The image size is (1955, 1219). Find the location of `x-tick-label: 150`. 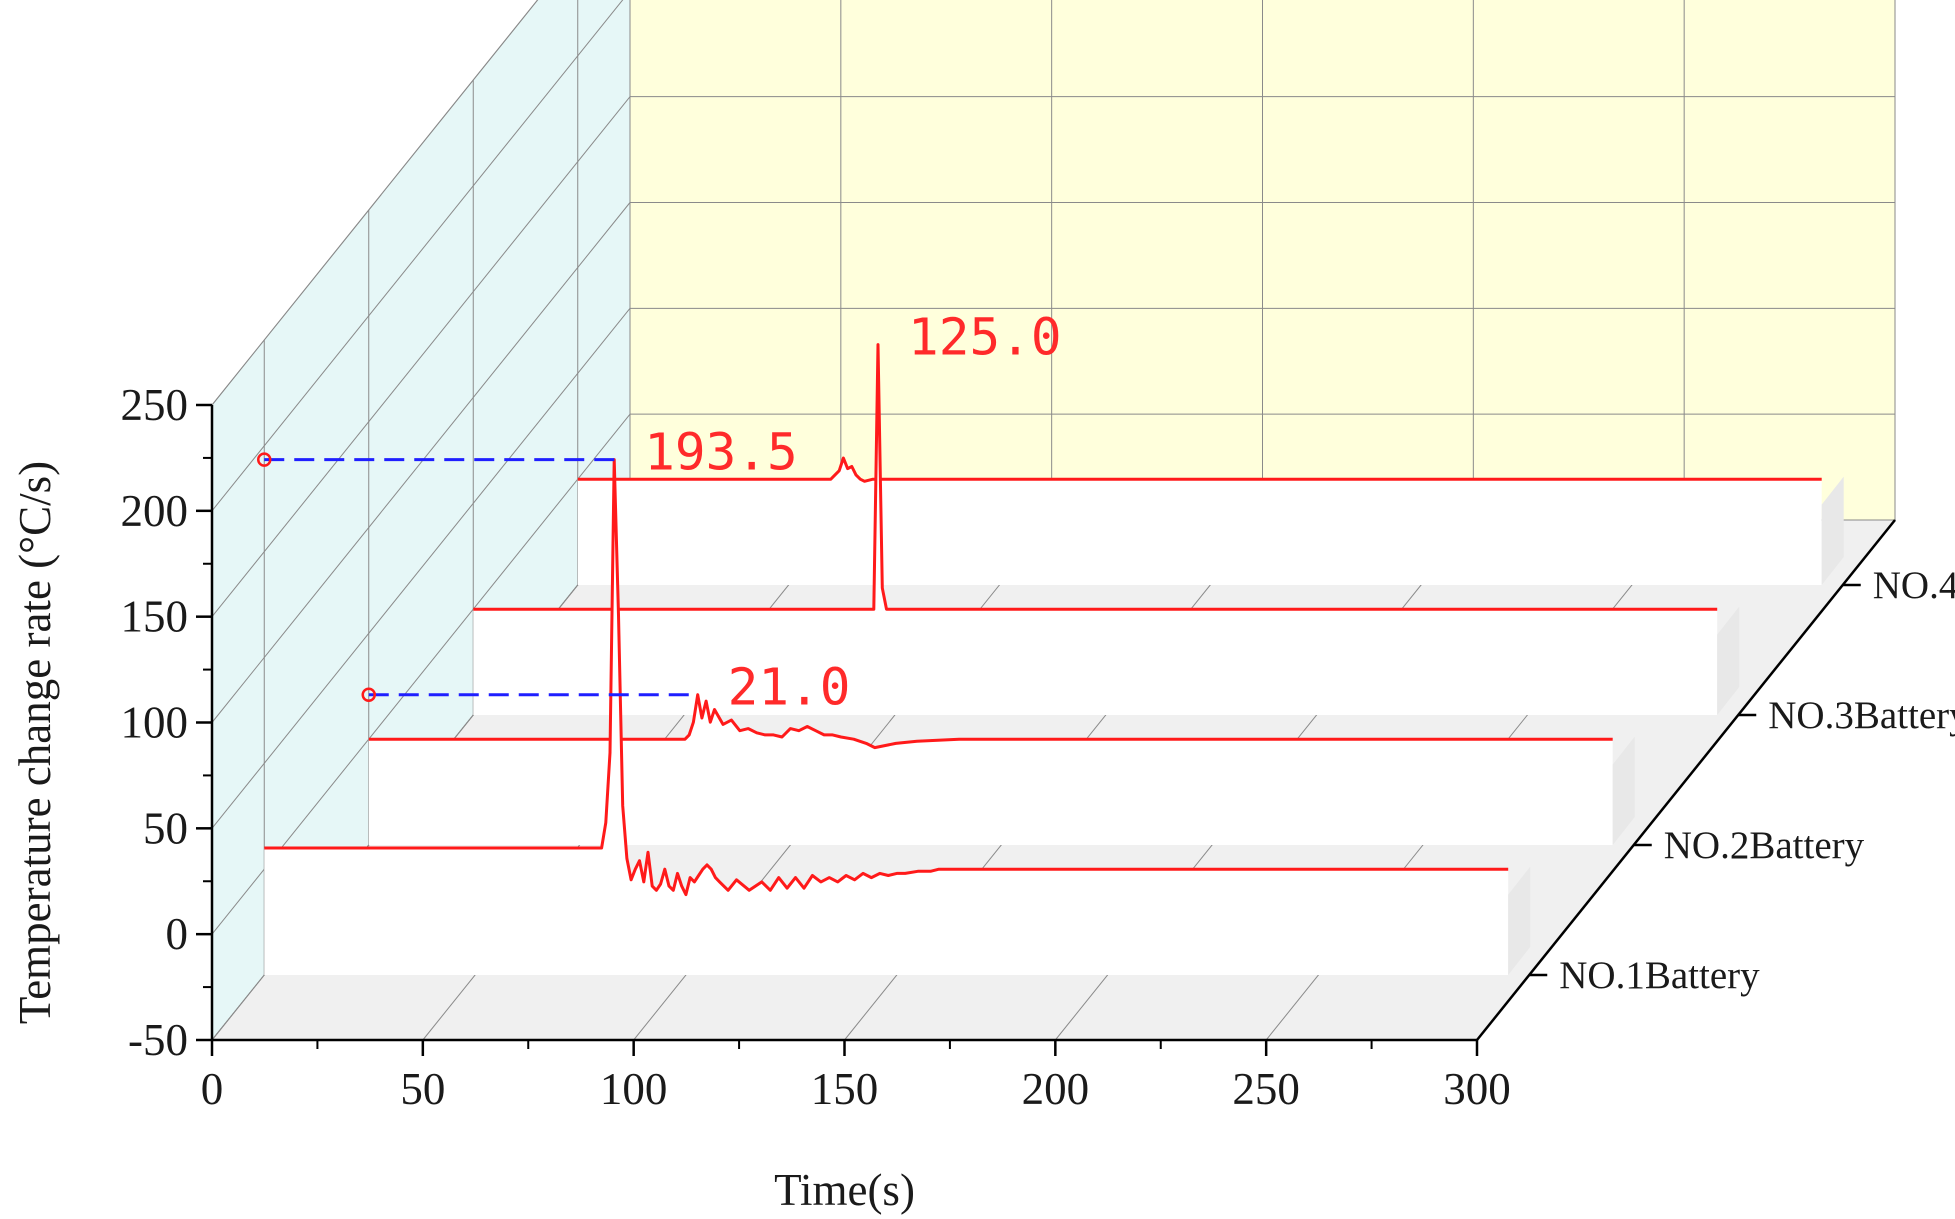

x-tick-label: 150 is located at coordinates (845, 1089).